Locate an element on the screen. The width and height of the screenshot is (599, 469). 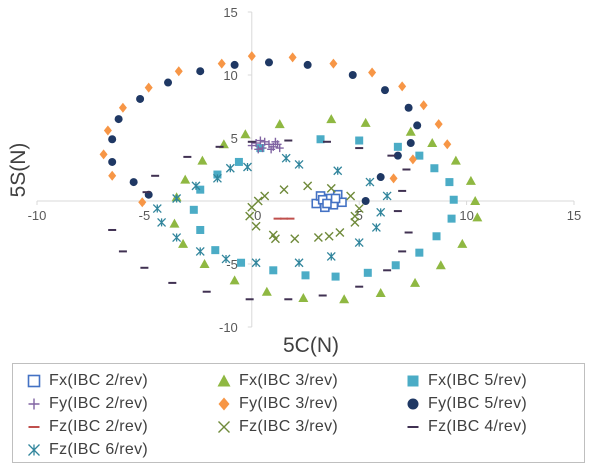
legend-item: Fz(IBC 3/rev) is located at coordinates (275, 427).